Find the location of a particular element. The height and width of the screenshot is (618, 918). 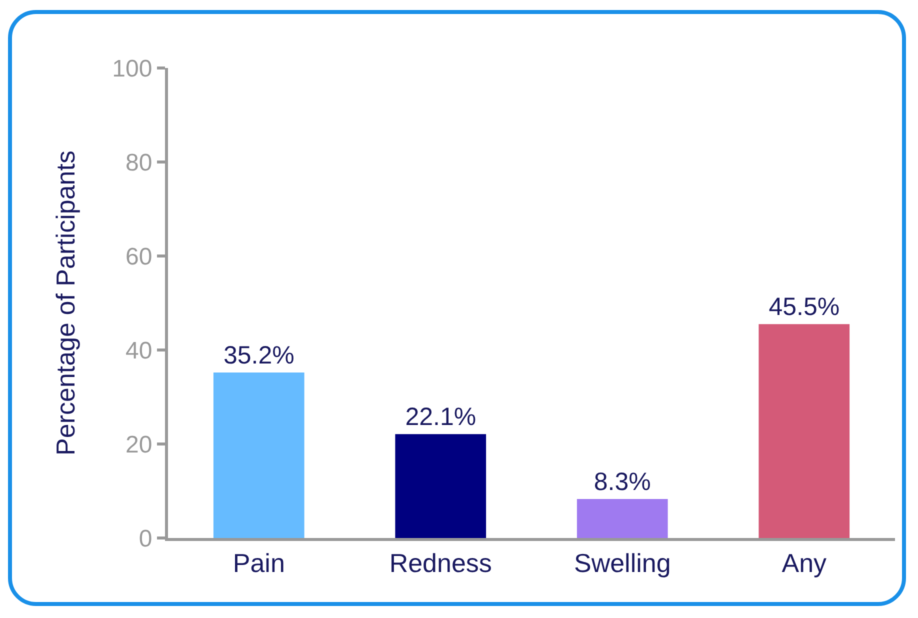

data-label: 8.3% is located at coordinates (622, 482).